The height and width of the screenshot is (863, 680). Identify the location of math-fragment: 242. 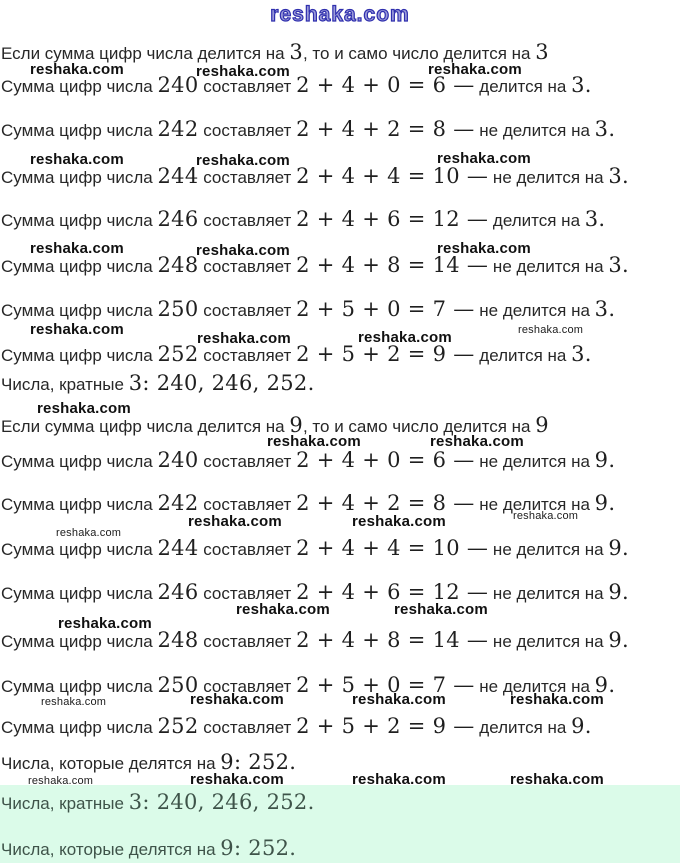
(178, 503).